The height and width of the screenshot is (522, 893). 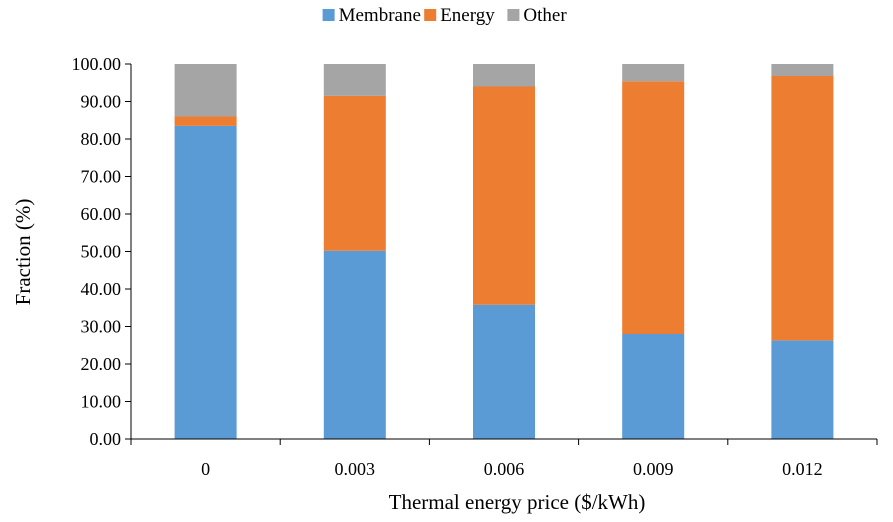 What do you see at coordinates (355, 469) in the screenshot?
I see `x-tick-label: 0.003` at bounding box center [355, 469].